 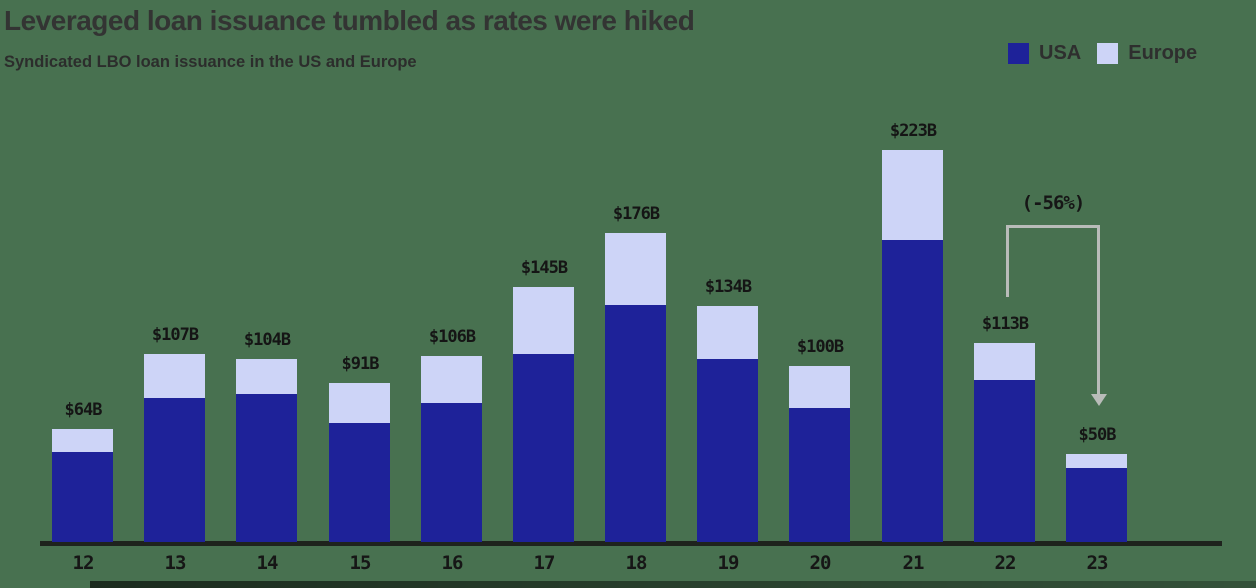 I want to click on x-tick-label-13: 13, so click(x=175, y=563).